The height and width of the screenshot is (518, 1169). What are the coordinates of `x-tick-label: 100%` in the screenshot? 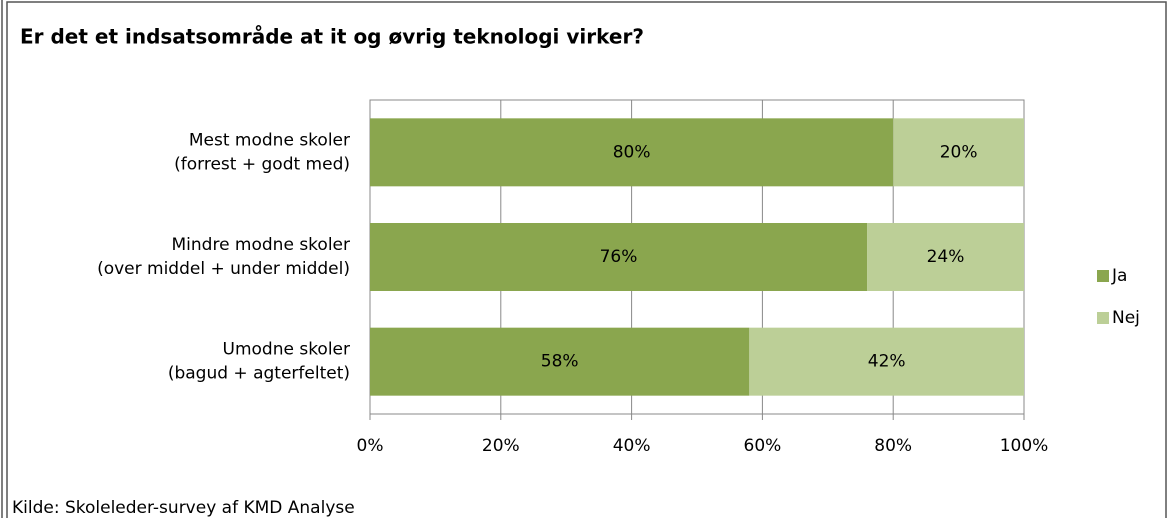 It's located at (1024, 446).